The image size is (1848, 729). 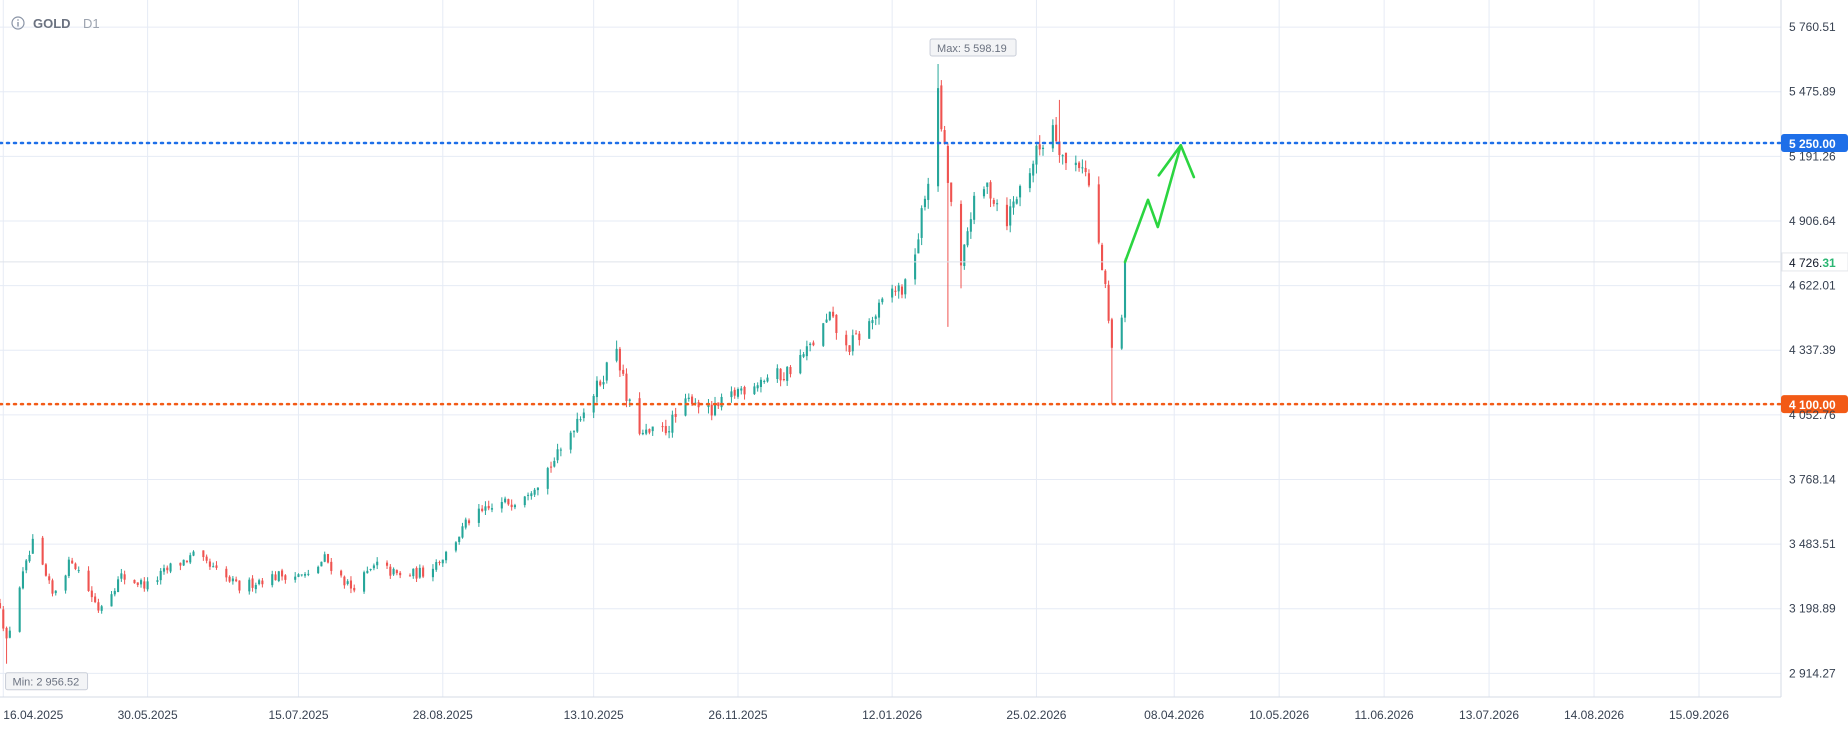 What do you see at coordinates (1812, 286) in the screenshot?
I see `y-tick-label-6: 4 622.01` at bounding box center [1812, 286].